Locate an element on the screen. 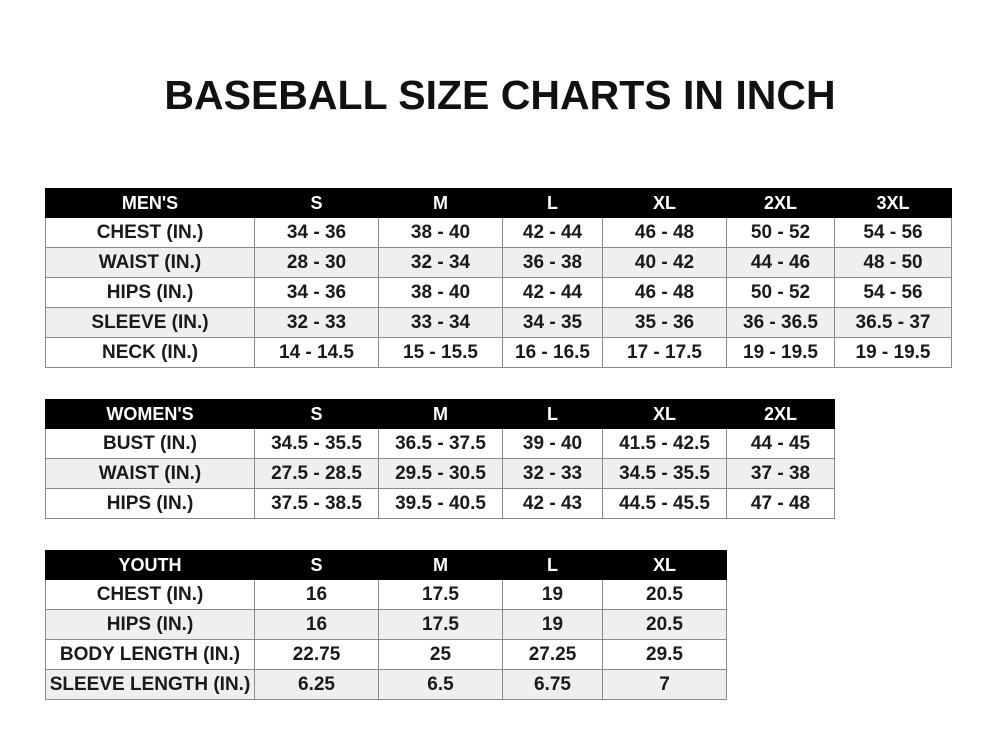 Image resolution: width=1000 pixels, height=752 pixels. size-value: 27.5 - 28.5 is located at coordinates (316, 473).